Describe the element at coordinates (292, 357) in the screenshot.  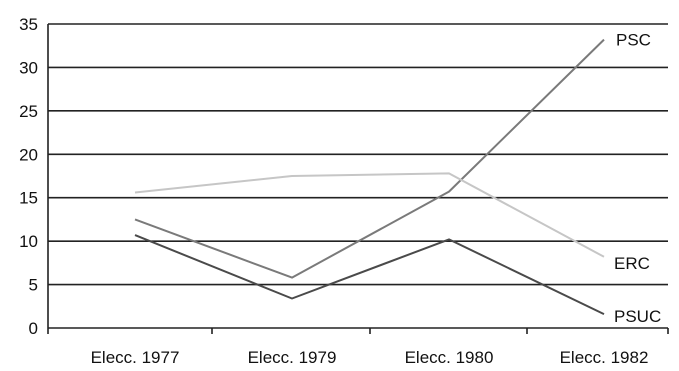
I see `x-category-label: Elecc. 1979` at that location.